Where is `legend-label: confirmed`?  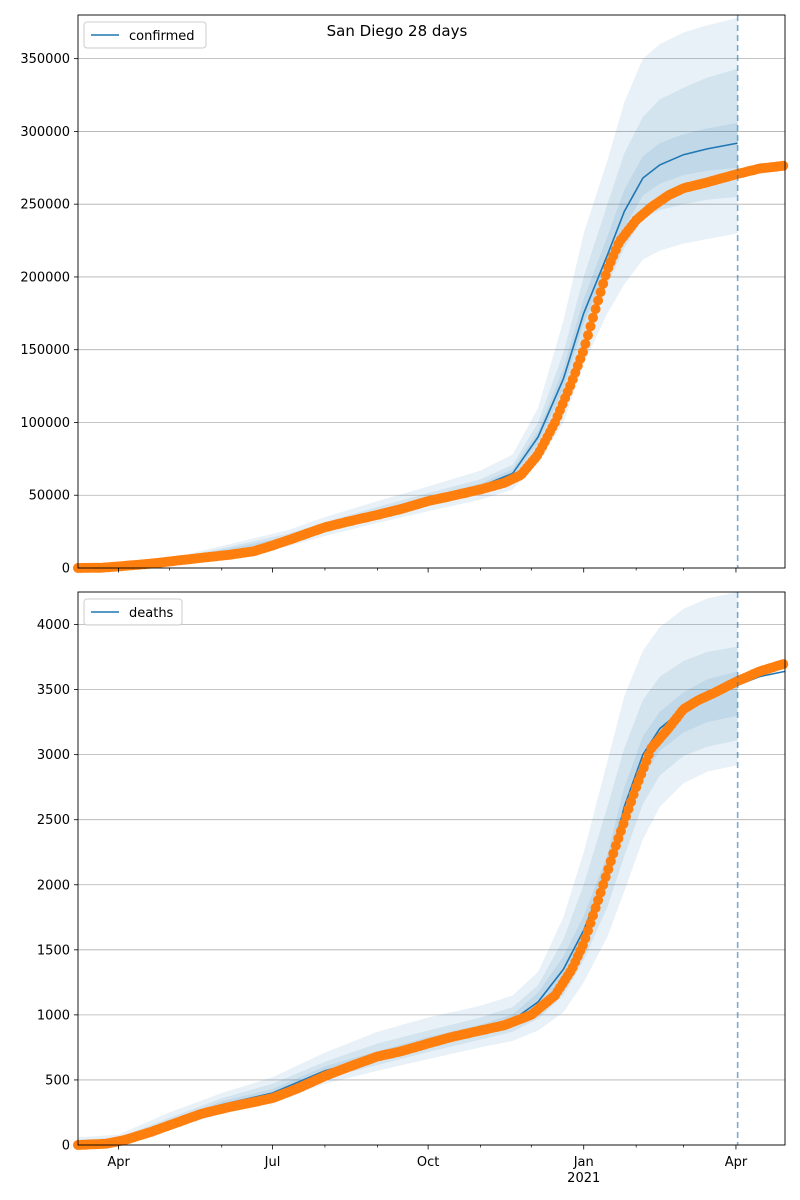
legend-label: confirmed is located at coordinates (162, 36).